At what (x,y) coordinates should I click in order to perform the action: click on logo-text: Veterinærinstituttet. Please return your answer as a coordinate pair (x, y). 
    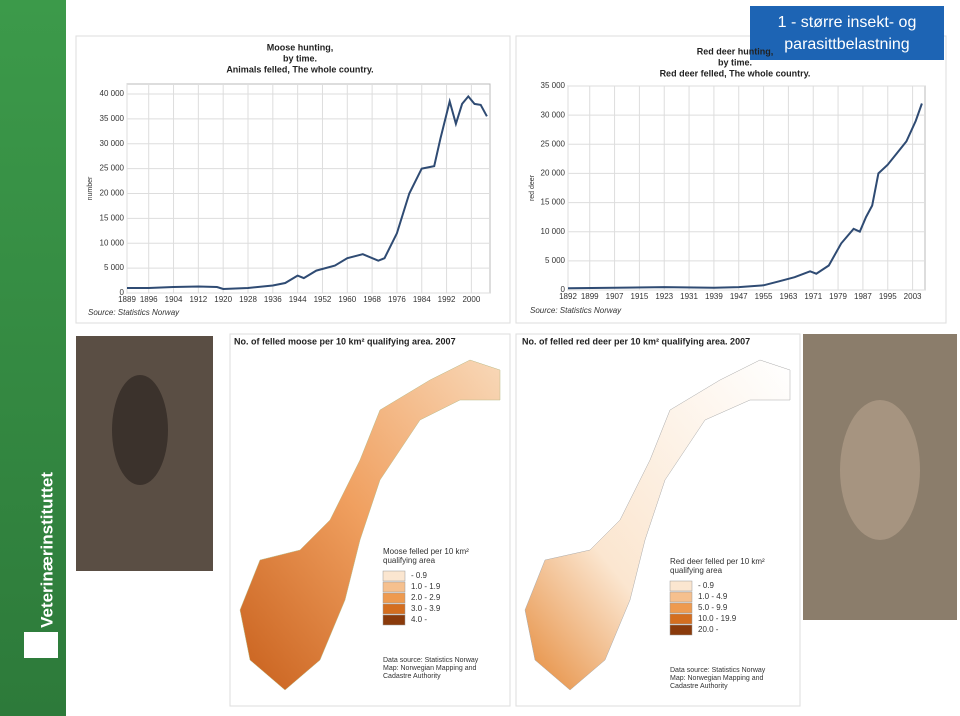
    Looking at the image, I should click on (46, 550).